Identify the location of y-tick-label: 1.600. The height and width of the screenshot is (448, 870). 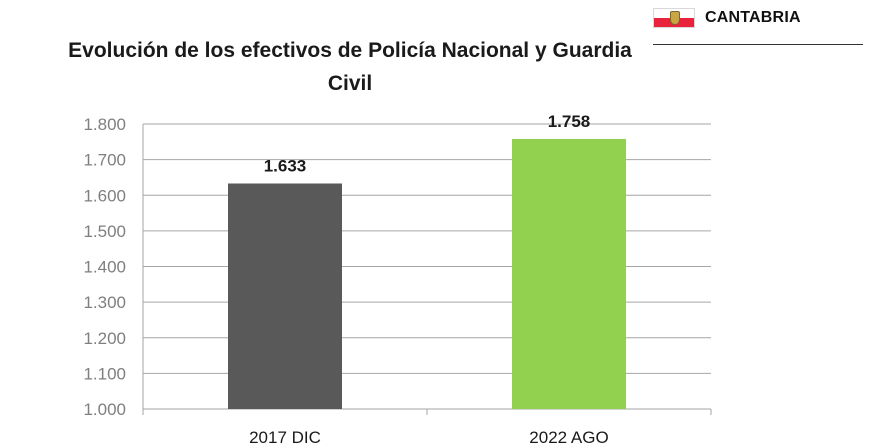
(104, 195).